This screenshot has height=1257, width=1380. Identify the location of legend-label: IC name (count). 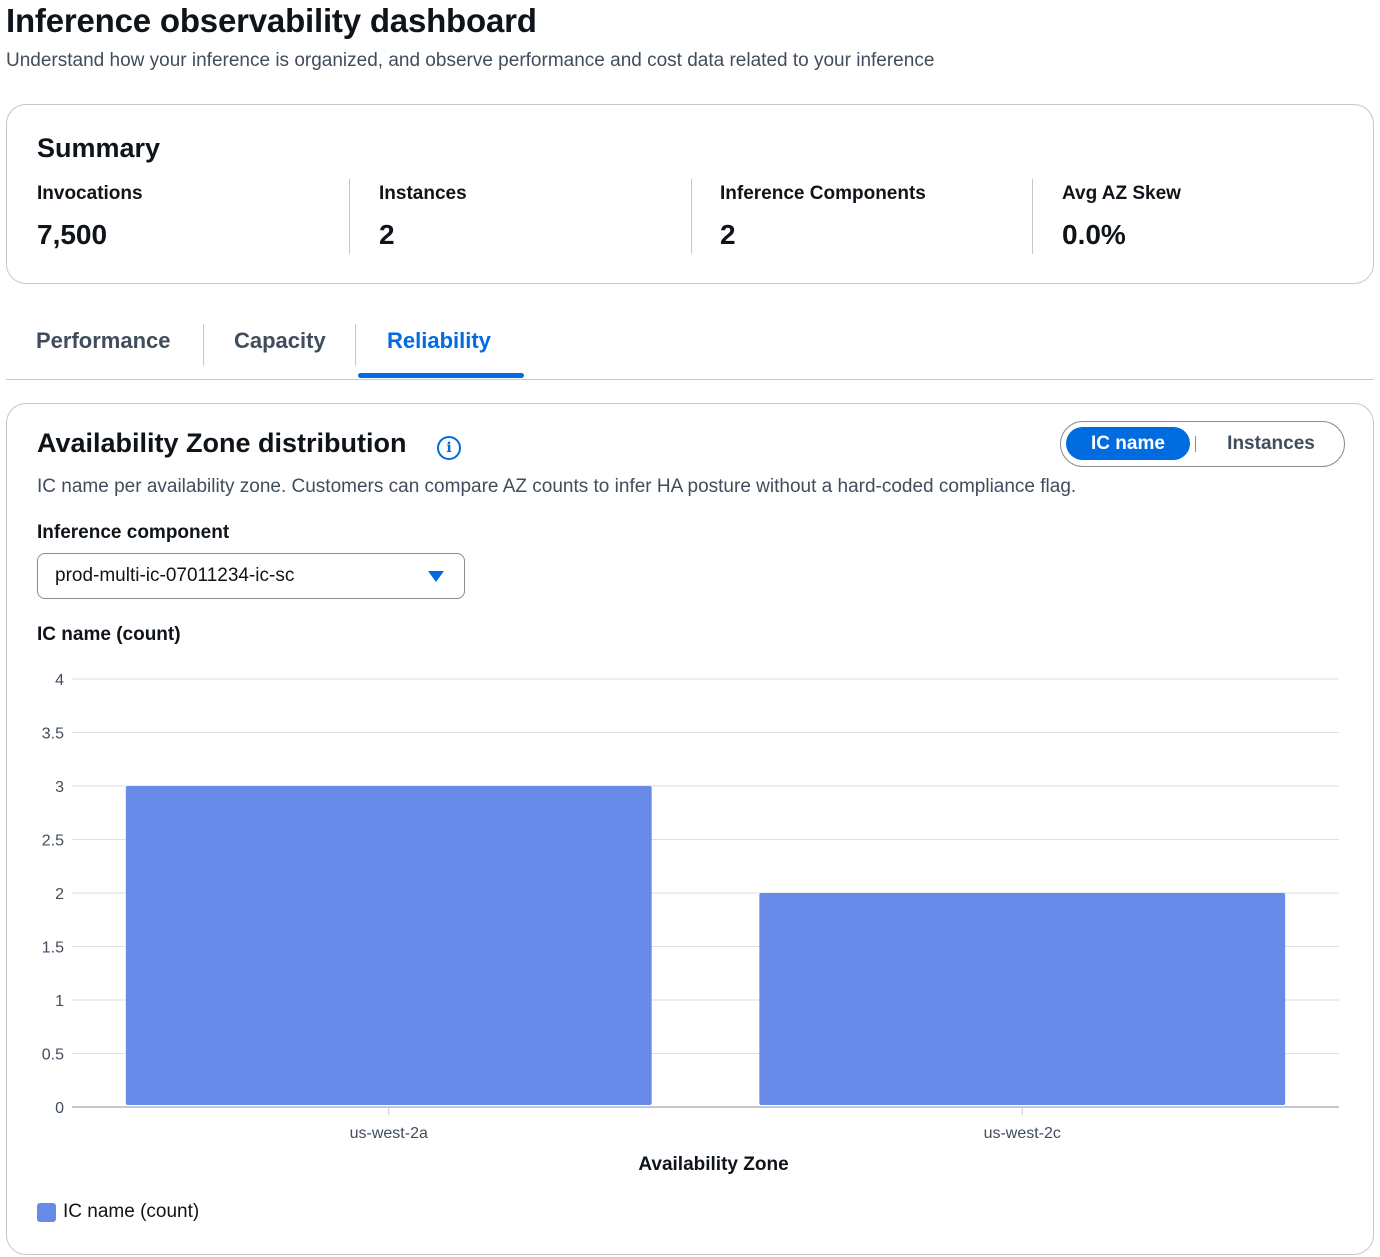
(131, 1211).